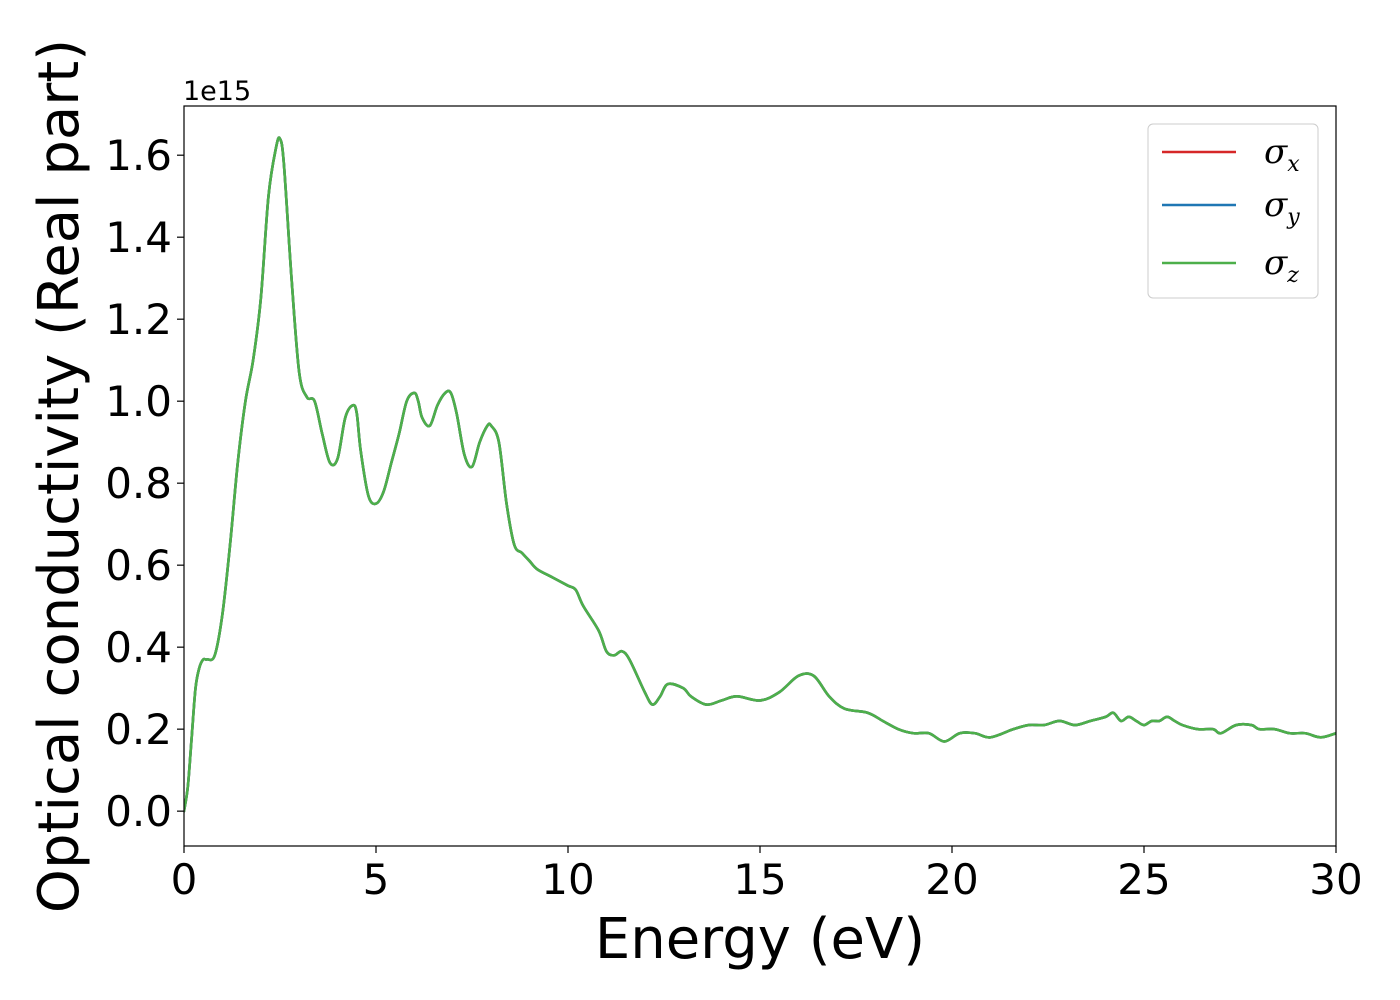 The height and width of the screenshot is (1000, 1400). Describe the element at coordinates (138, 155) in the screenshot. I see `y-tick-label: 1.6` at that location.